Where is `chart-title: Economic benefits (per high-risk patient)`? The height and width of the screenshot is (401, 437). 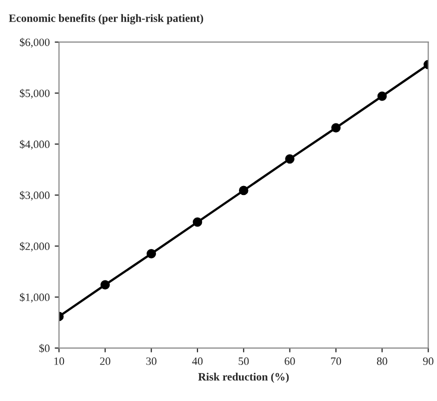
chart-title: Economic benefits (per high-risk patient) is located at coordinates (106, 19).